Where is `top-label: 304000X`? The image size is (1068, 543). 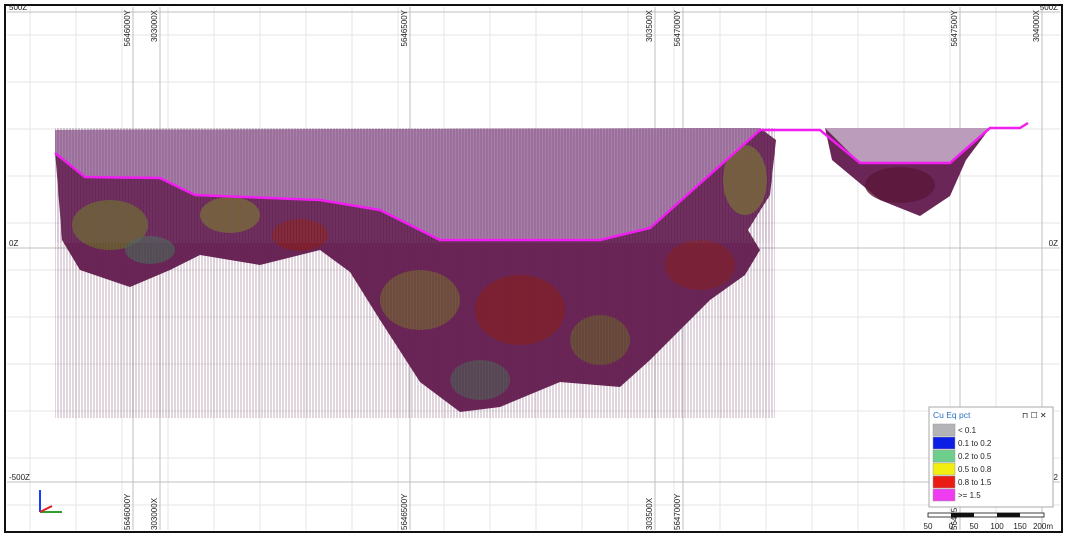
top-label: 304000X is located at coordinates (1036, 25).